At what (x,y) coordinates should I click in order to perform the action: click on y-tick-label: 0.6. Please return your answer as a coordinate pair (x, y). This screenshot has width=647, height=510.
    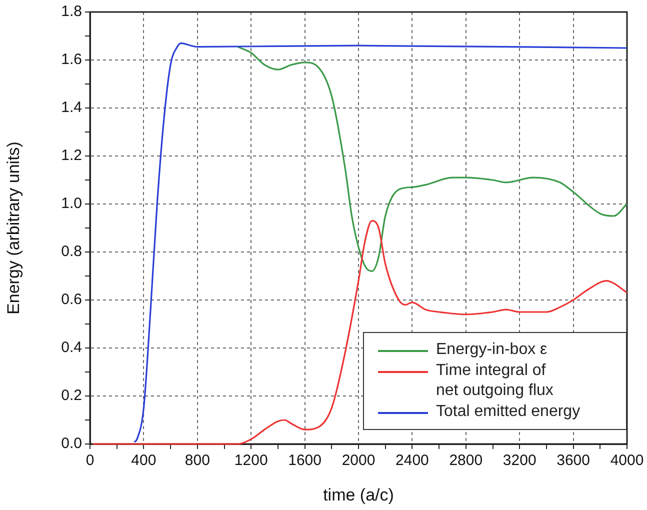
    Looking at the image, I should click on (71, 299).